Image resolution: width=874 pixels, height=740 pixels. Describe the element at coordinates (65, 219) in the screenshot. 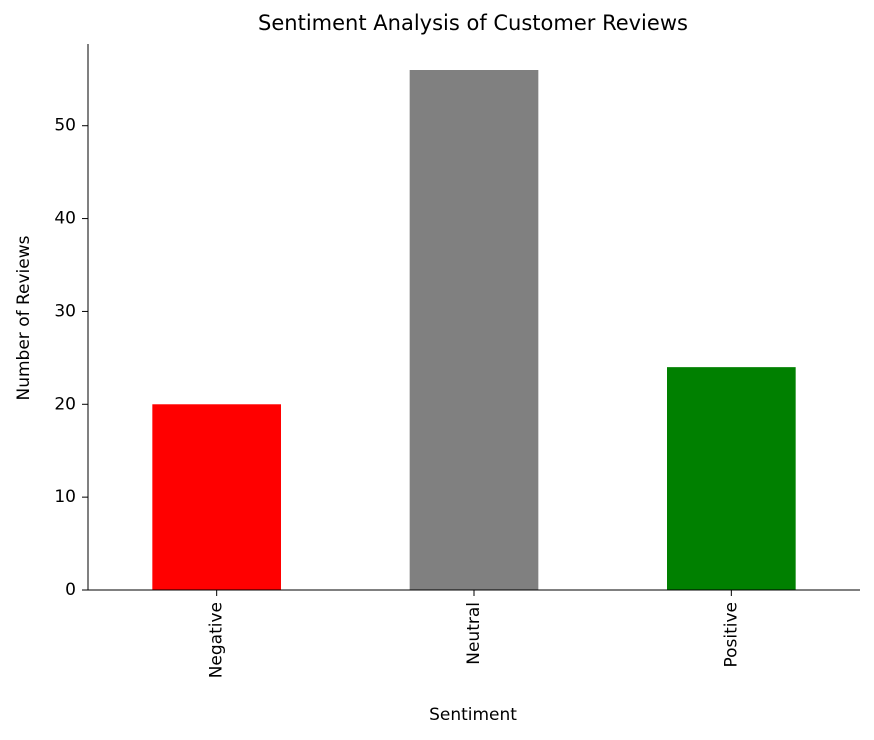

I see `y-tick-label: 40` at that location.